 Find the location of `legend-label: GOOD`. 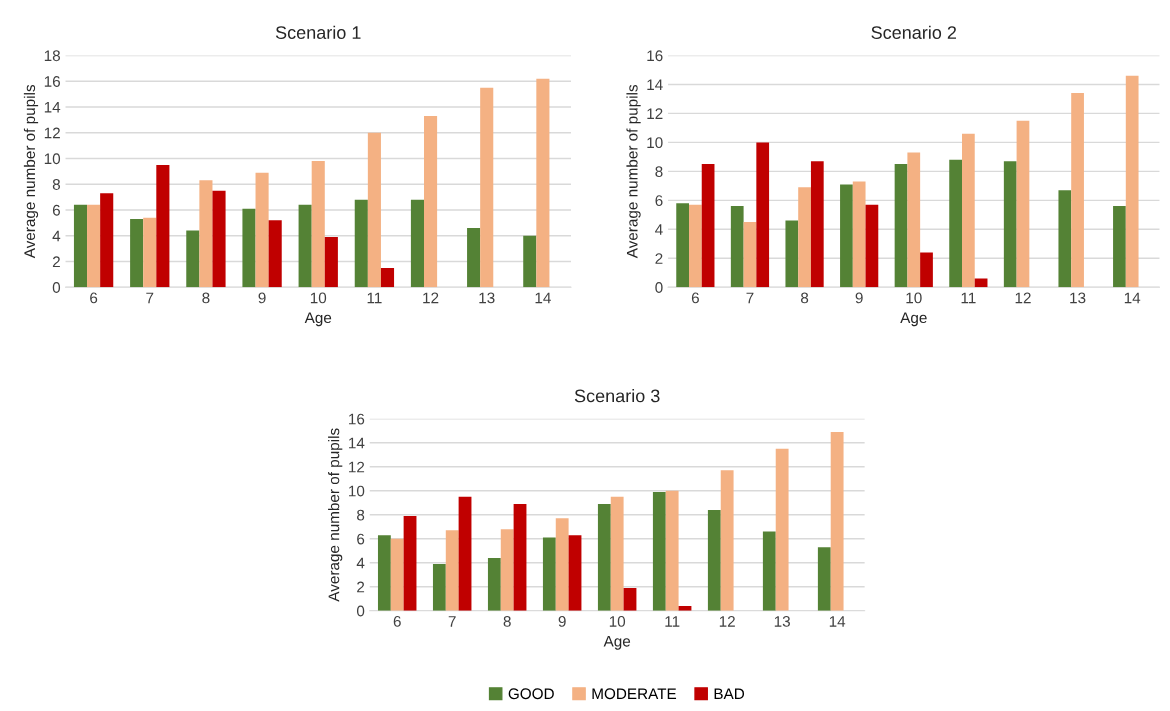

legend-label: GOOD is located at coordinates (531, 694).